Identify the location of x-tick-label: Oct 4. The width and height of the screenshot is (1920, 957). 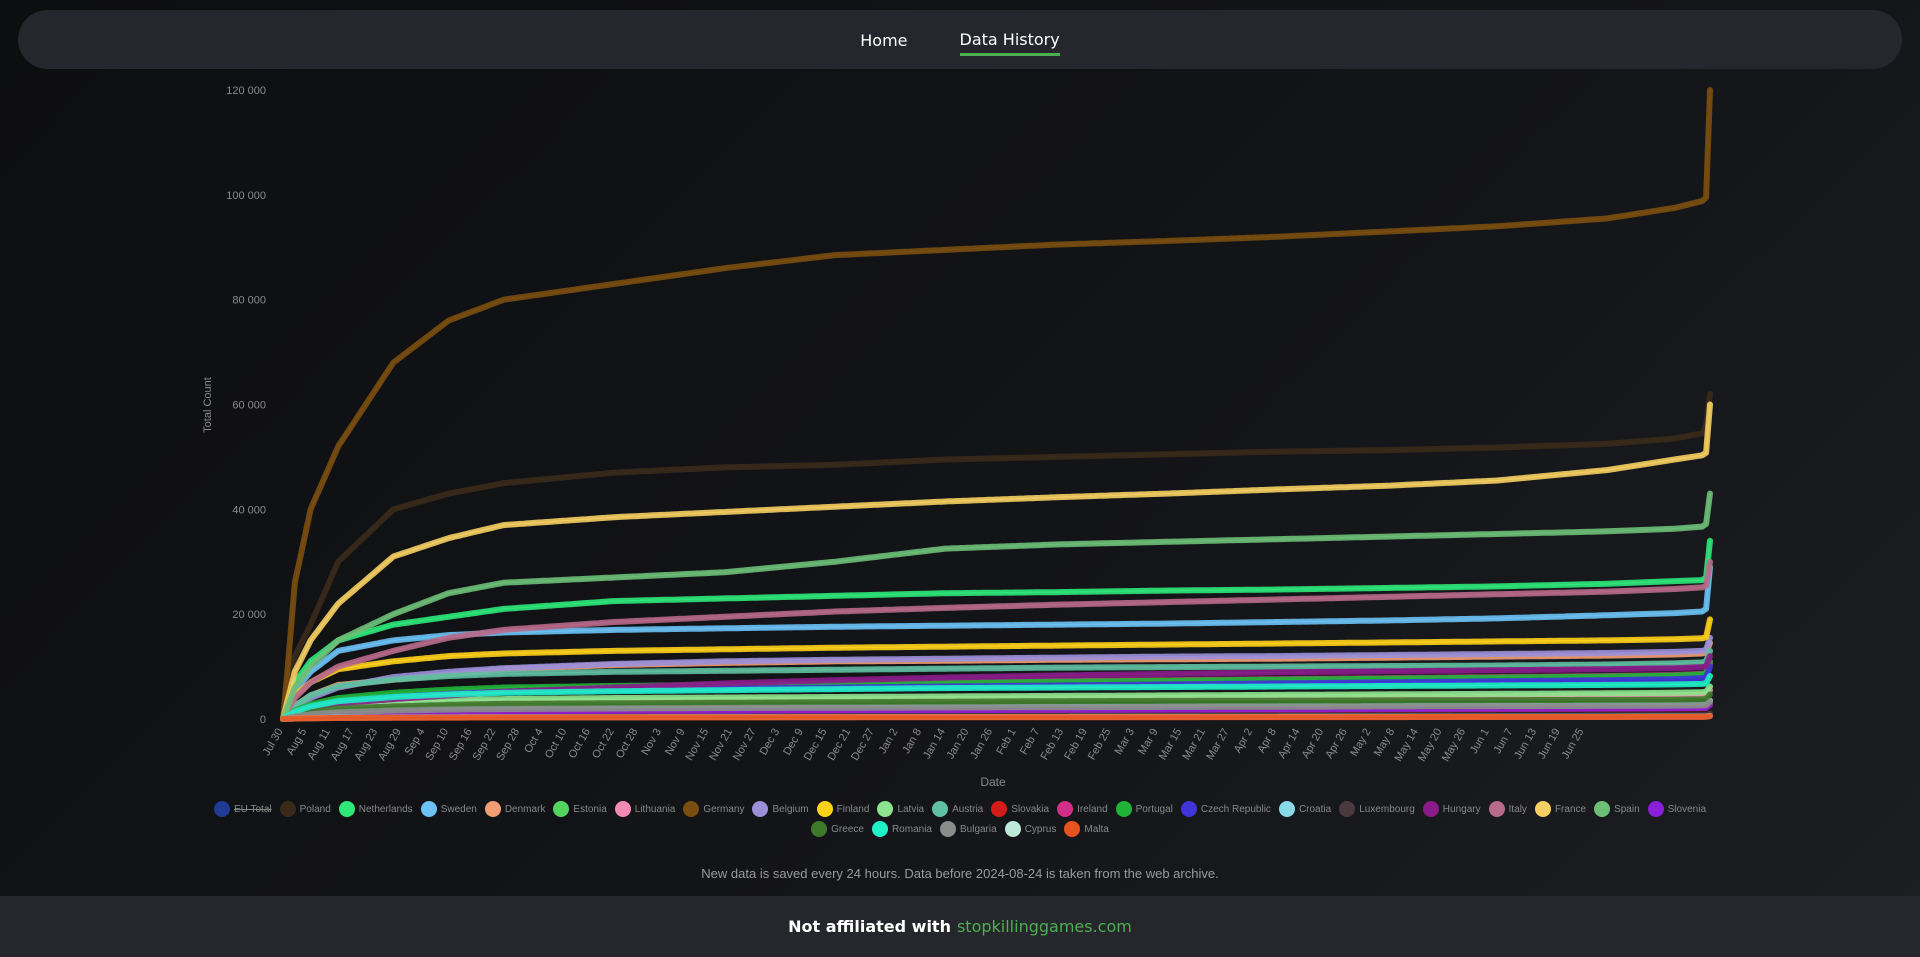
(534, 741).